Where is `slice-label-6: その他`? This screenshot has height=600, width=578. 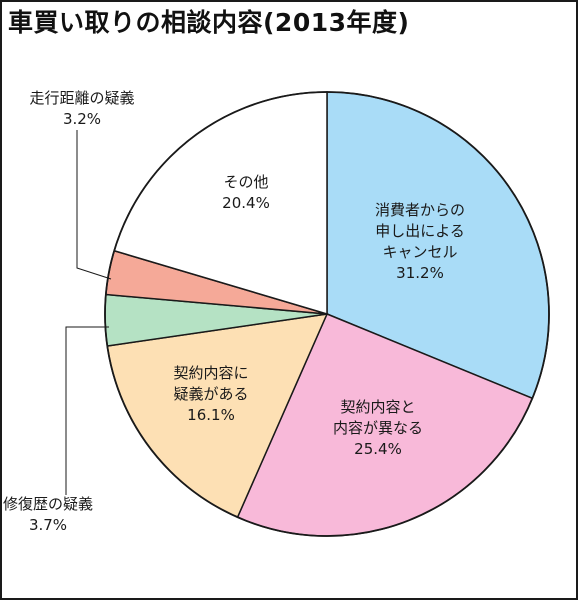 slice-label-6: その他 is located at coordinates (245, 182).